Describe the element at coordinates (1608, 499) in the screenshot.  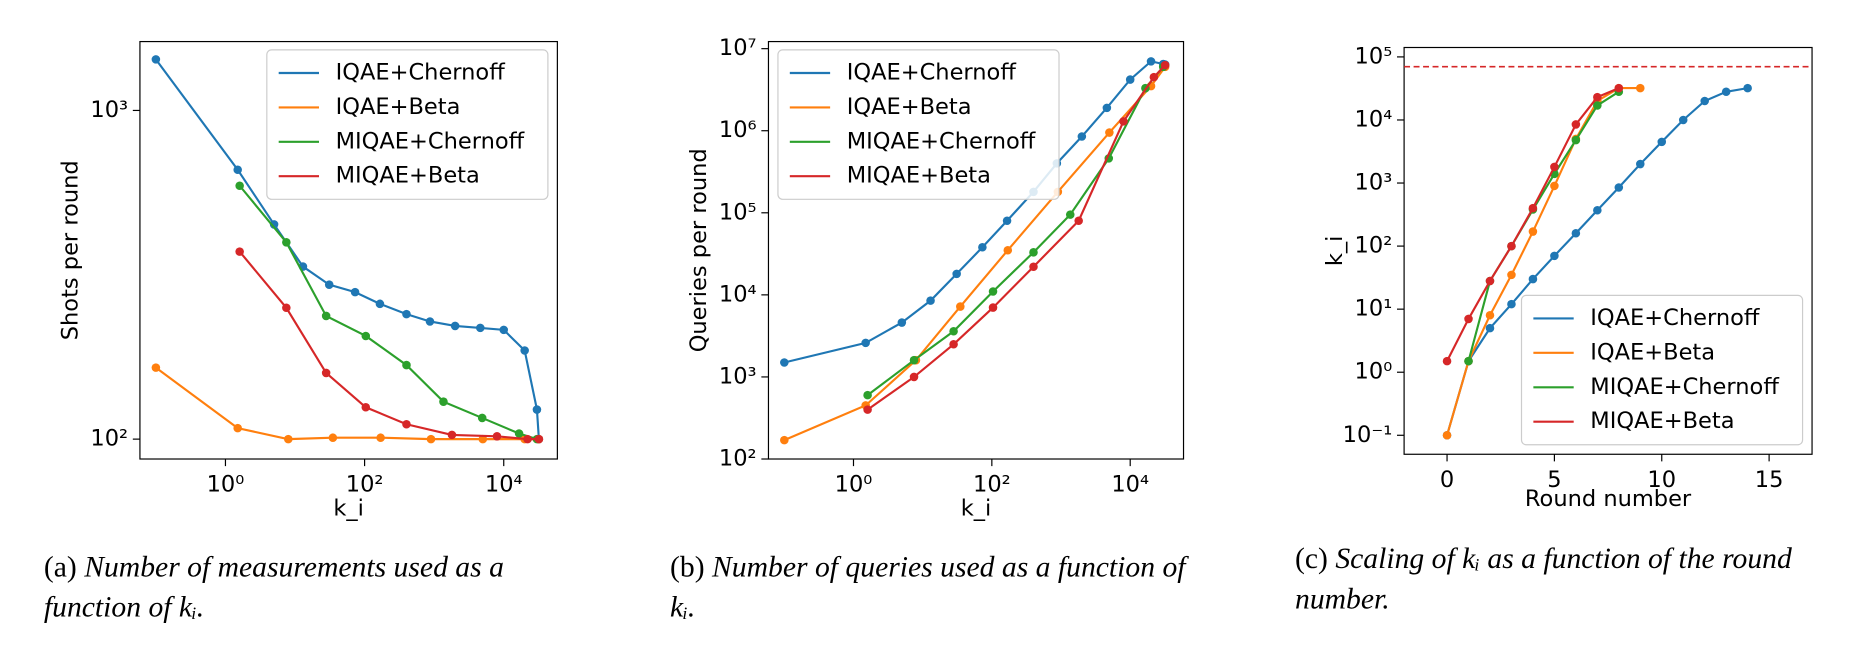
I see `x-axis-label: Round number` at that location.